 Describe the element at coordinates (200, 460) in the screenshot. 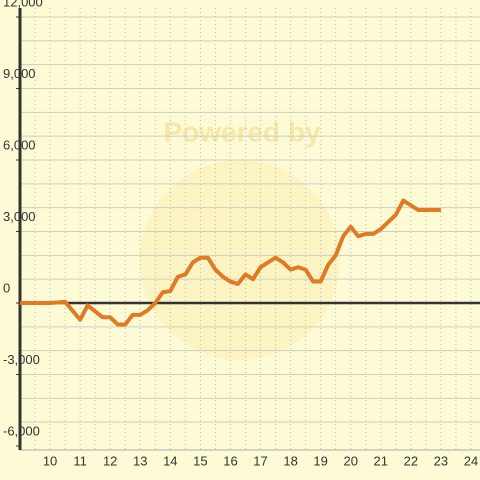

I see `x-tick-label: 15` at that location.